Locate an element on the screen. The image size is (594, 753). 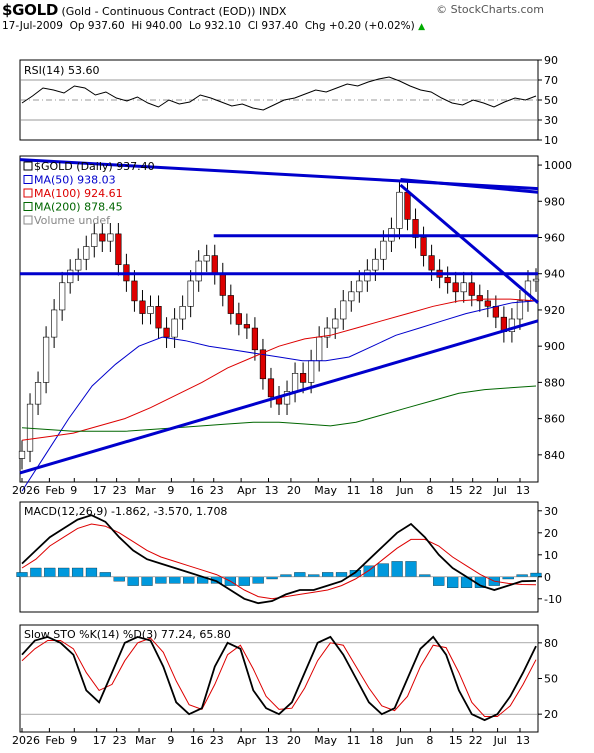
x-tick-label: 22 is located at coordinates (476, 740).